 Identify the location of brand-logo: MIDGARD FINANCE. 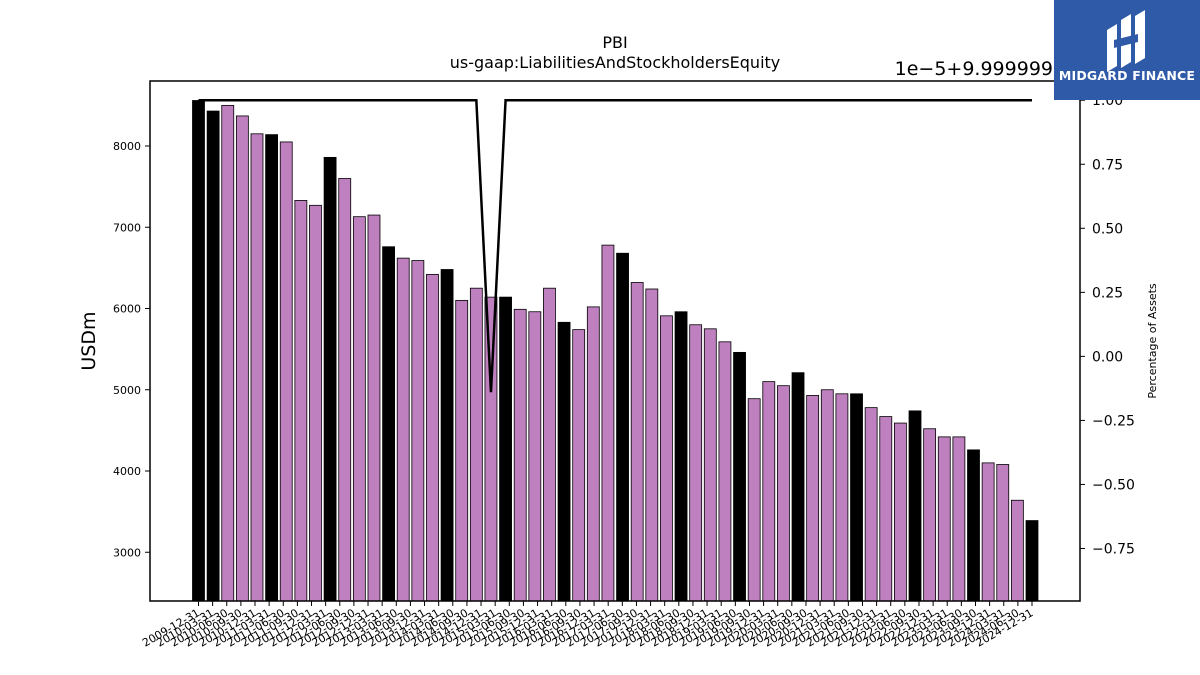
(1127, 50).